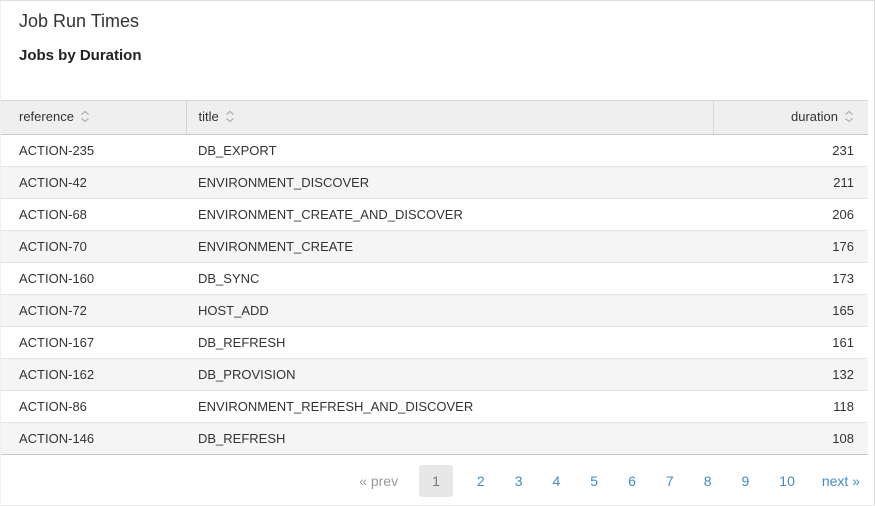 Image resolution: width=875 pixels, height=506 pixels. Describe the element at coordinates (790, 310) in the screenshot. I see `cell-duration: 165` at that location.